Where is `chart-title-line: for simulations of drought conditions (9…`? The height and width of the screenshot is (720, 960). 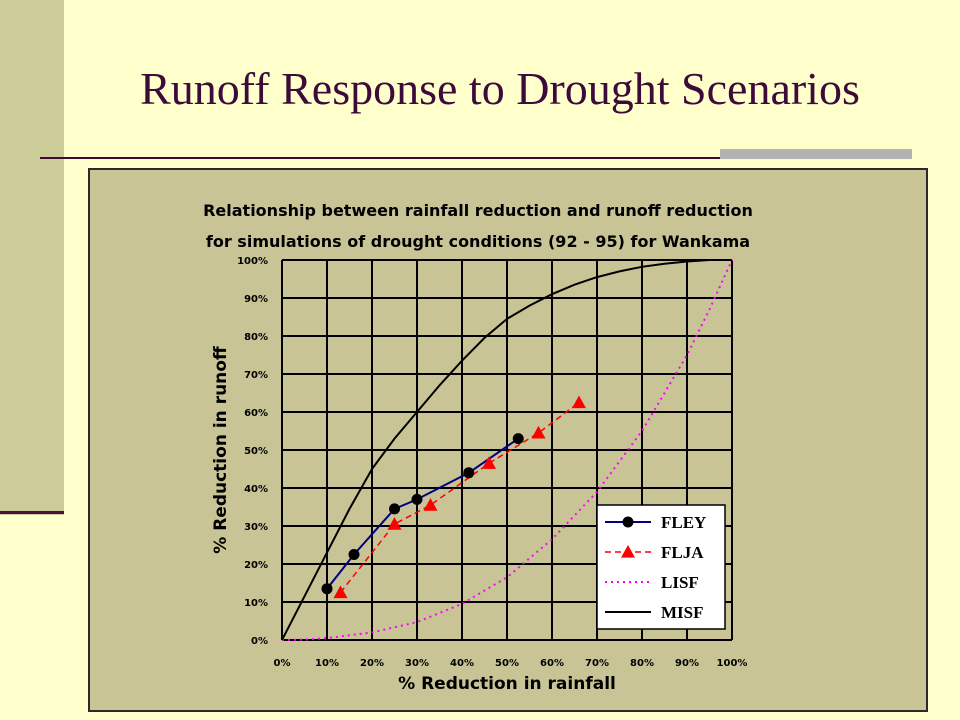 chart-title-line: for simulations of drought conditions (9… is located at coordinates (478, 241).